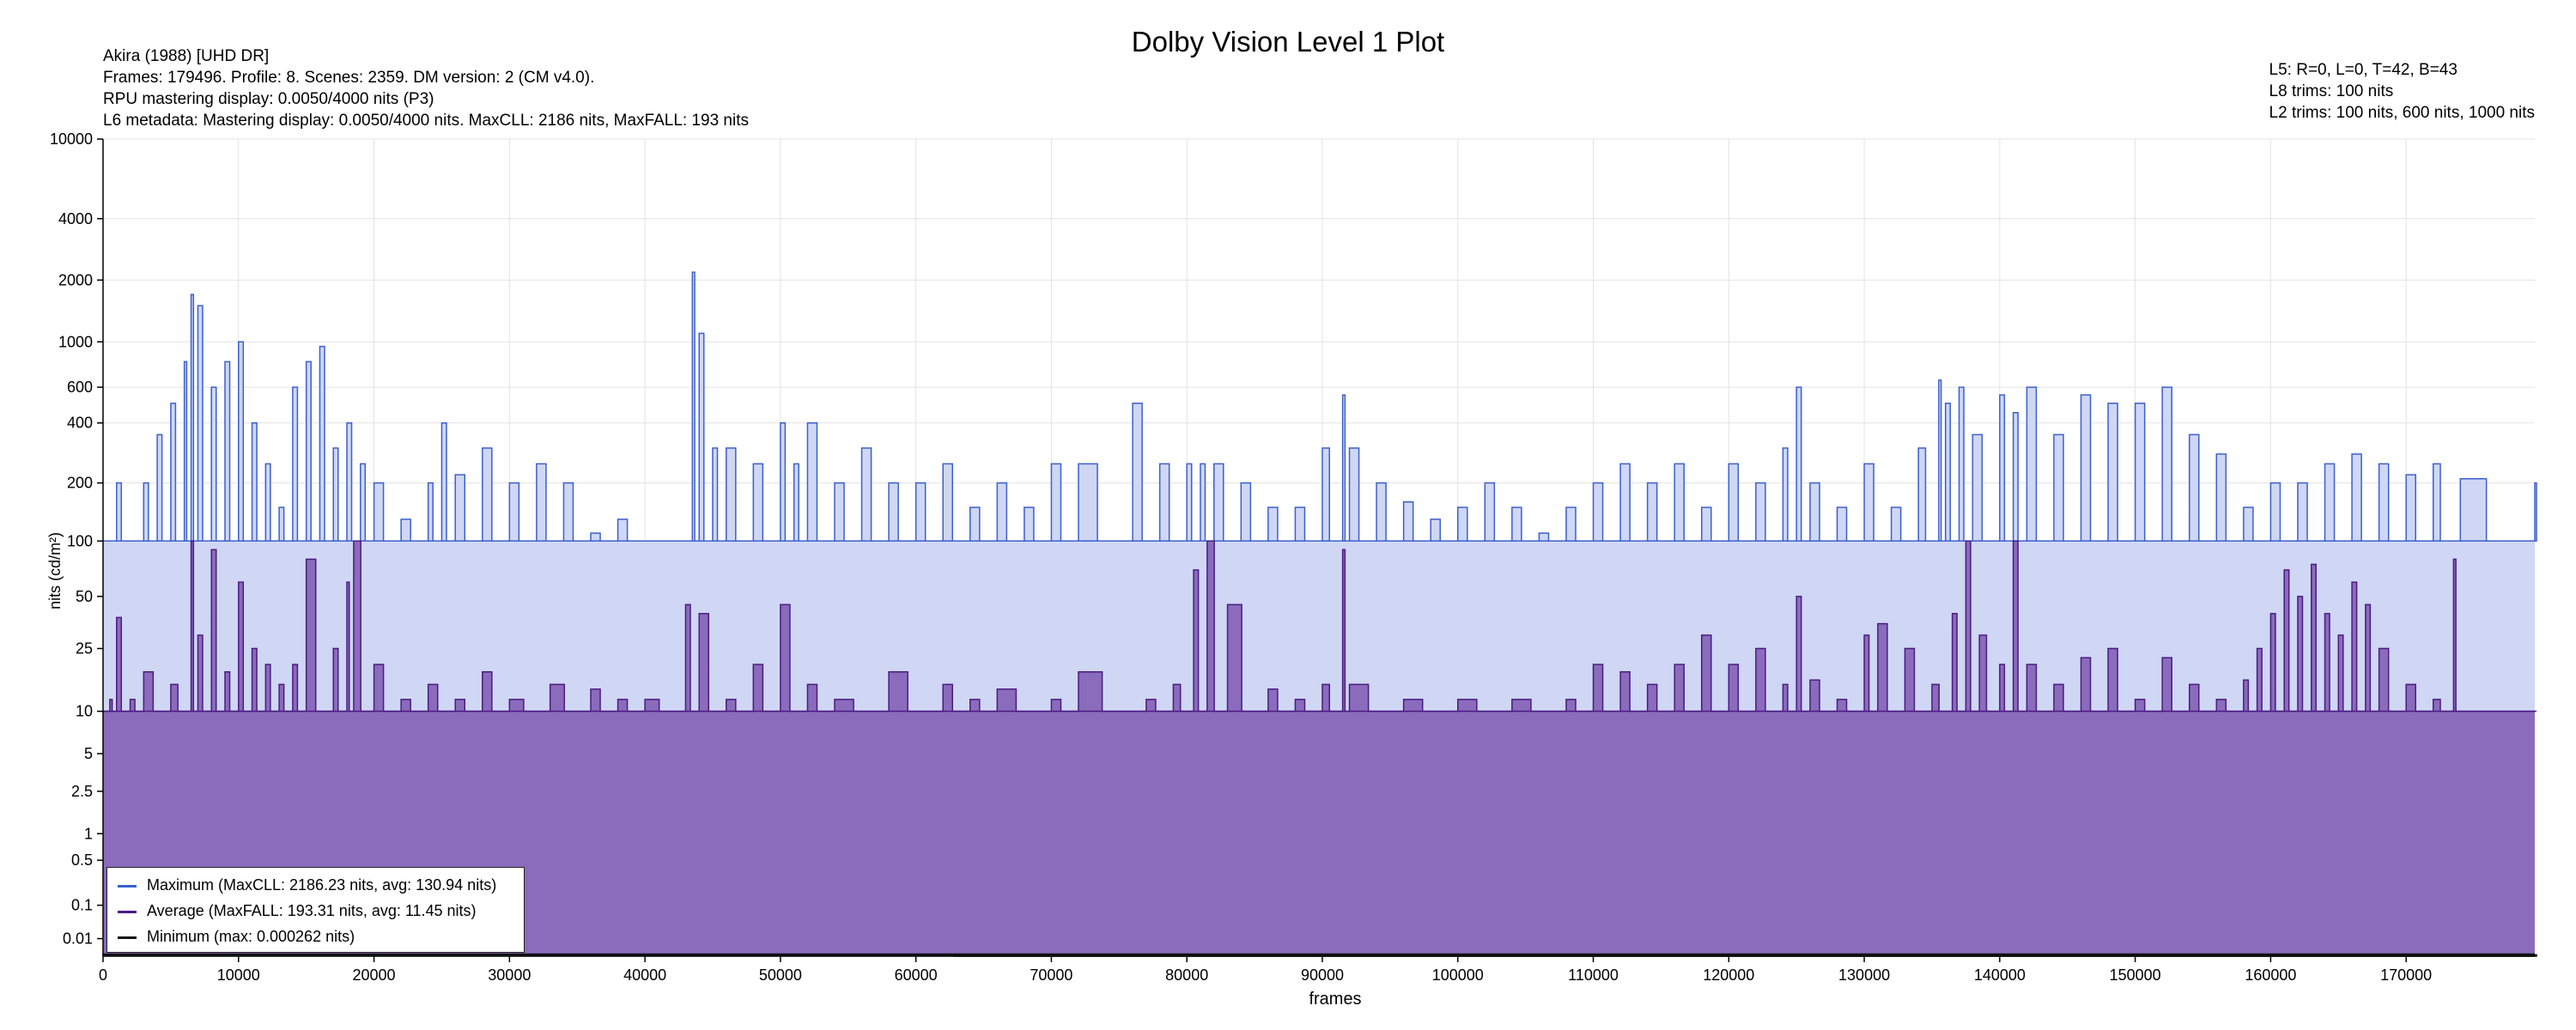 The width and height of the screenshot is (2576, 1030). I want to click on y-tick-label: 10, so click(85, 711).